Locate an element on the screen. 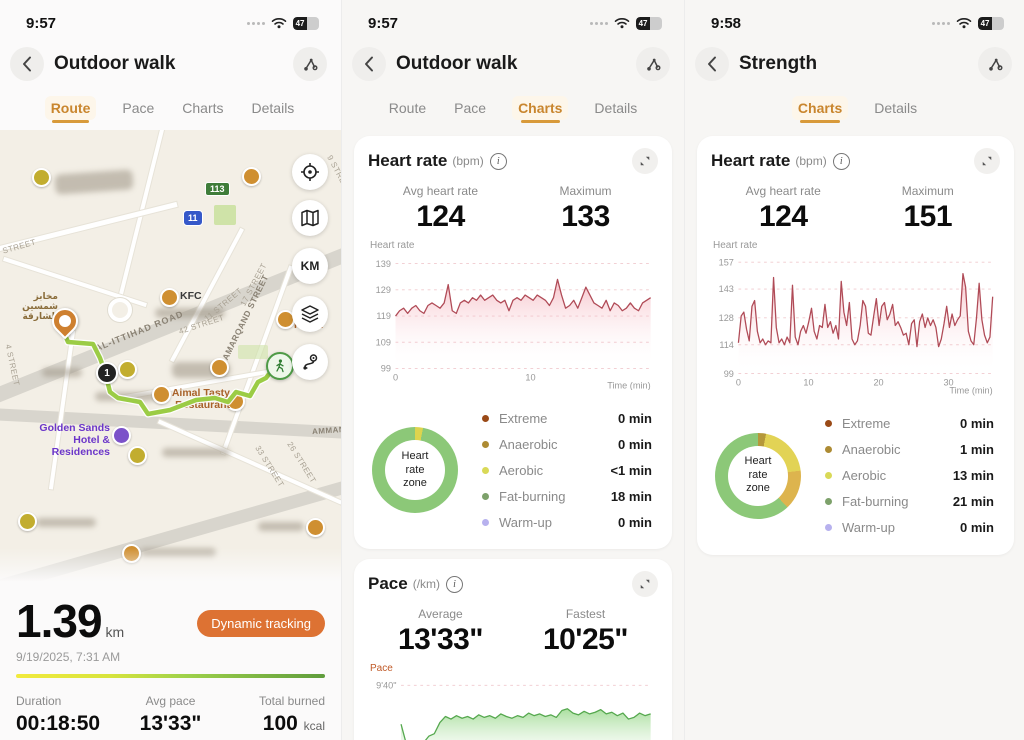  stat-total-burned: Total burned 100 kcal is located at coordinates (291, 714).